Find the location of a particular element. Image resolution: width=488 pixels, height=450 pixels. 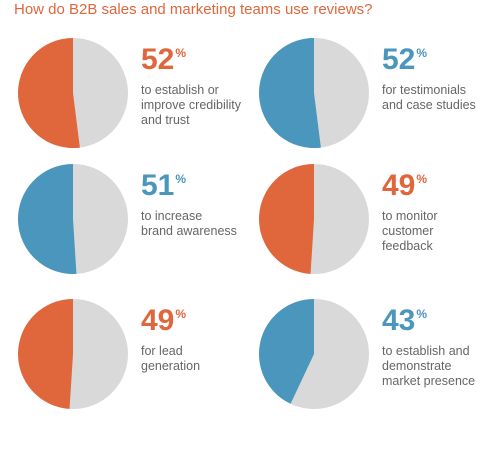

description-line: feedback is located at coordinates (407, 246).